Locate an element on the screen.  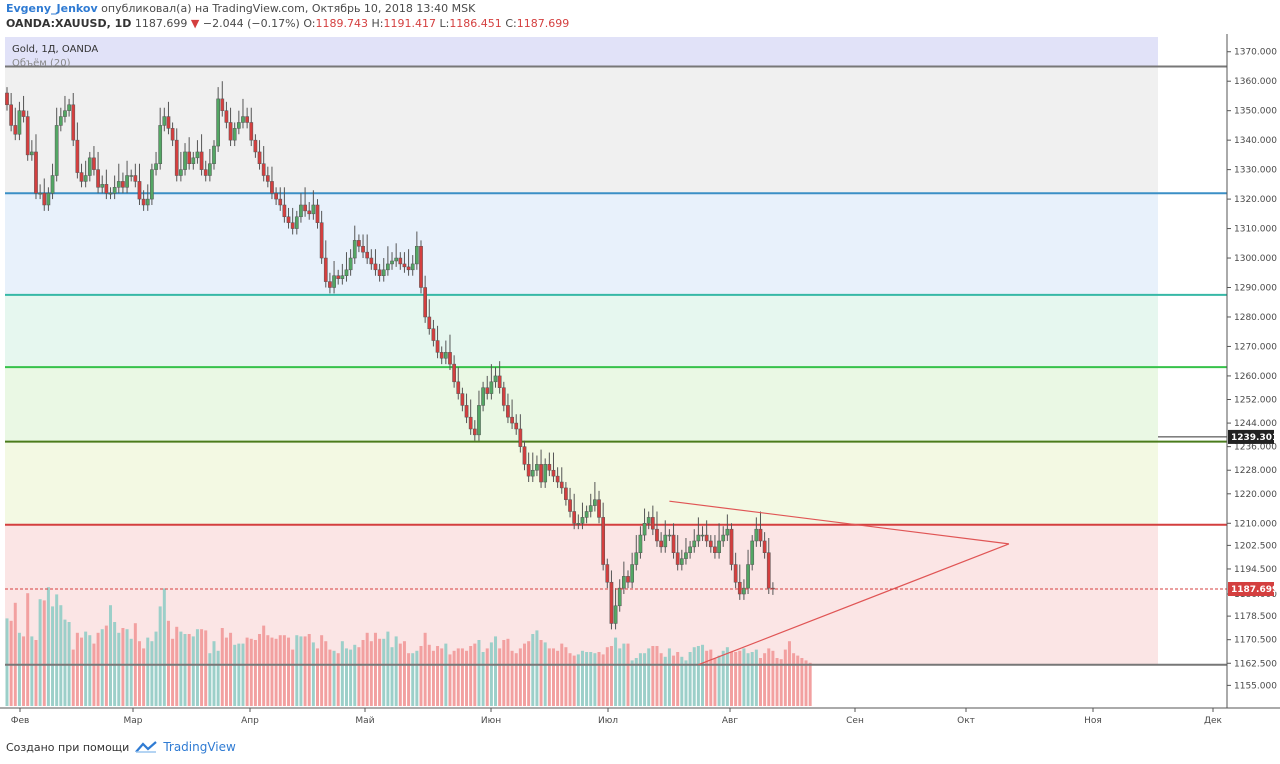
x-tick-label: Июн is located at coordinates (491, 721).